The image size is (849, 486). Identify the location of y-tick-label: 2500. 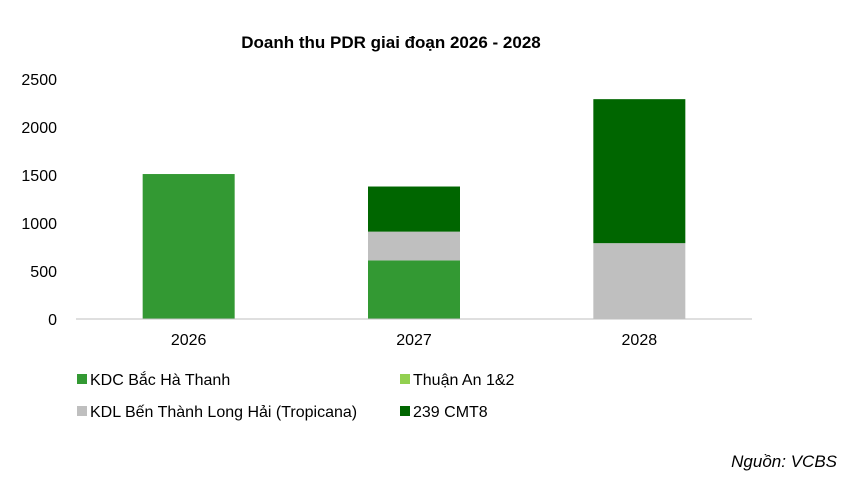
(39, 80).